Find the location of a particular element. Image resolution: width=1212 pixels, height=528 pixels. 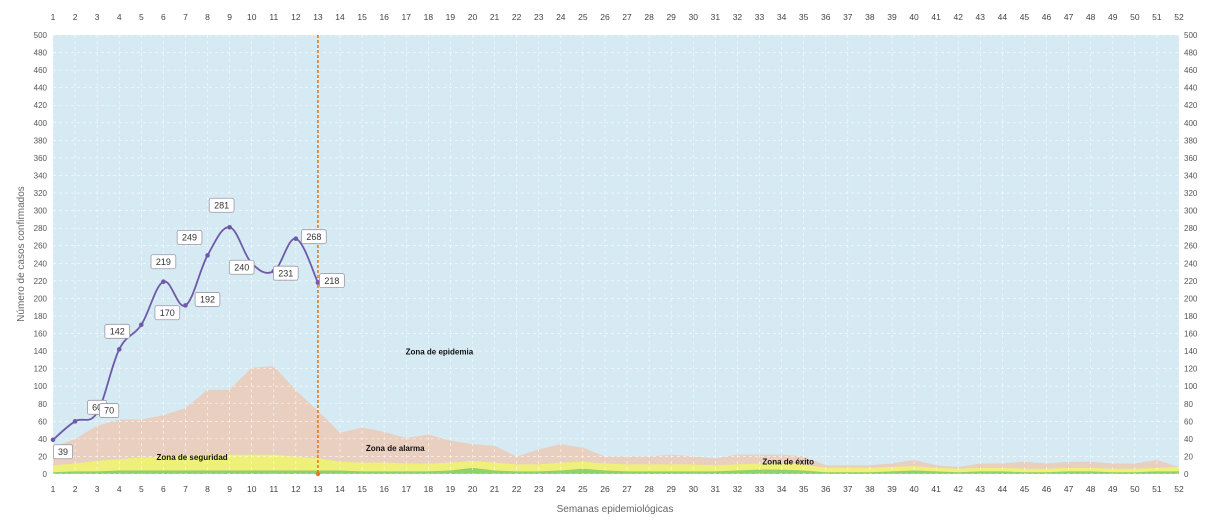

data-label-text: 249 is located at coordinates (189, 238).